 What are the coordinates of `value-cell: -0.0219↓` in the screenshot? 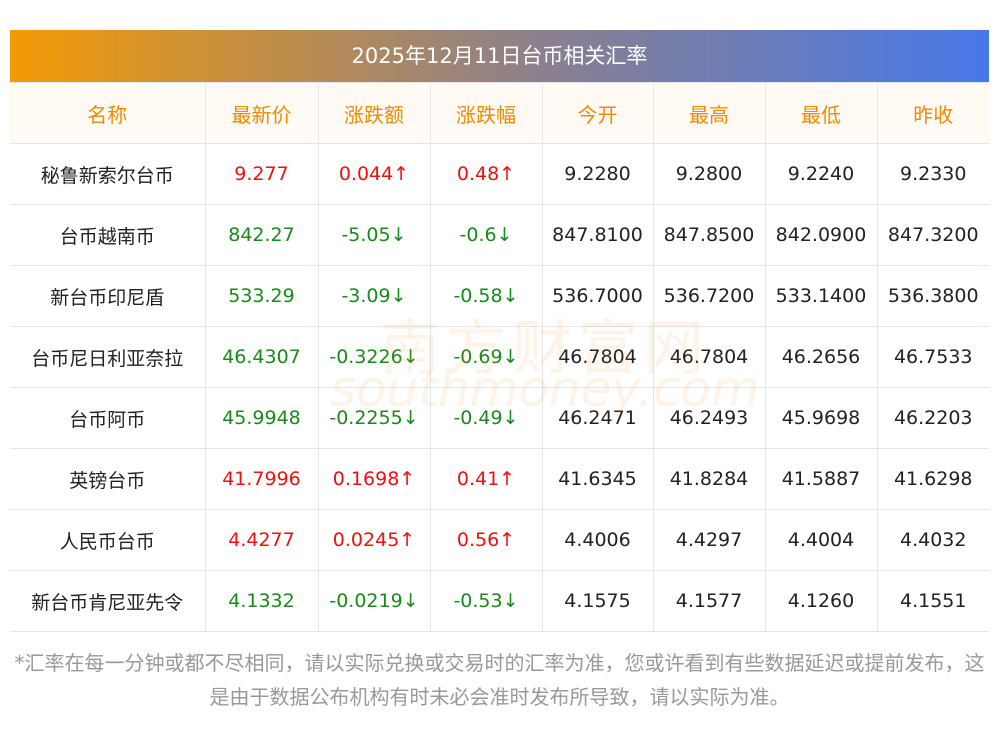 It's located at (374, 601).